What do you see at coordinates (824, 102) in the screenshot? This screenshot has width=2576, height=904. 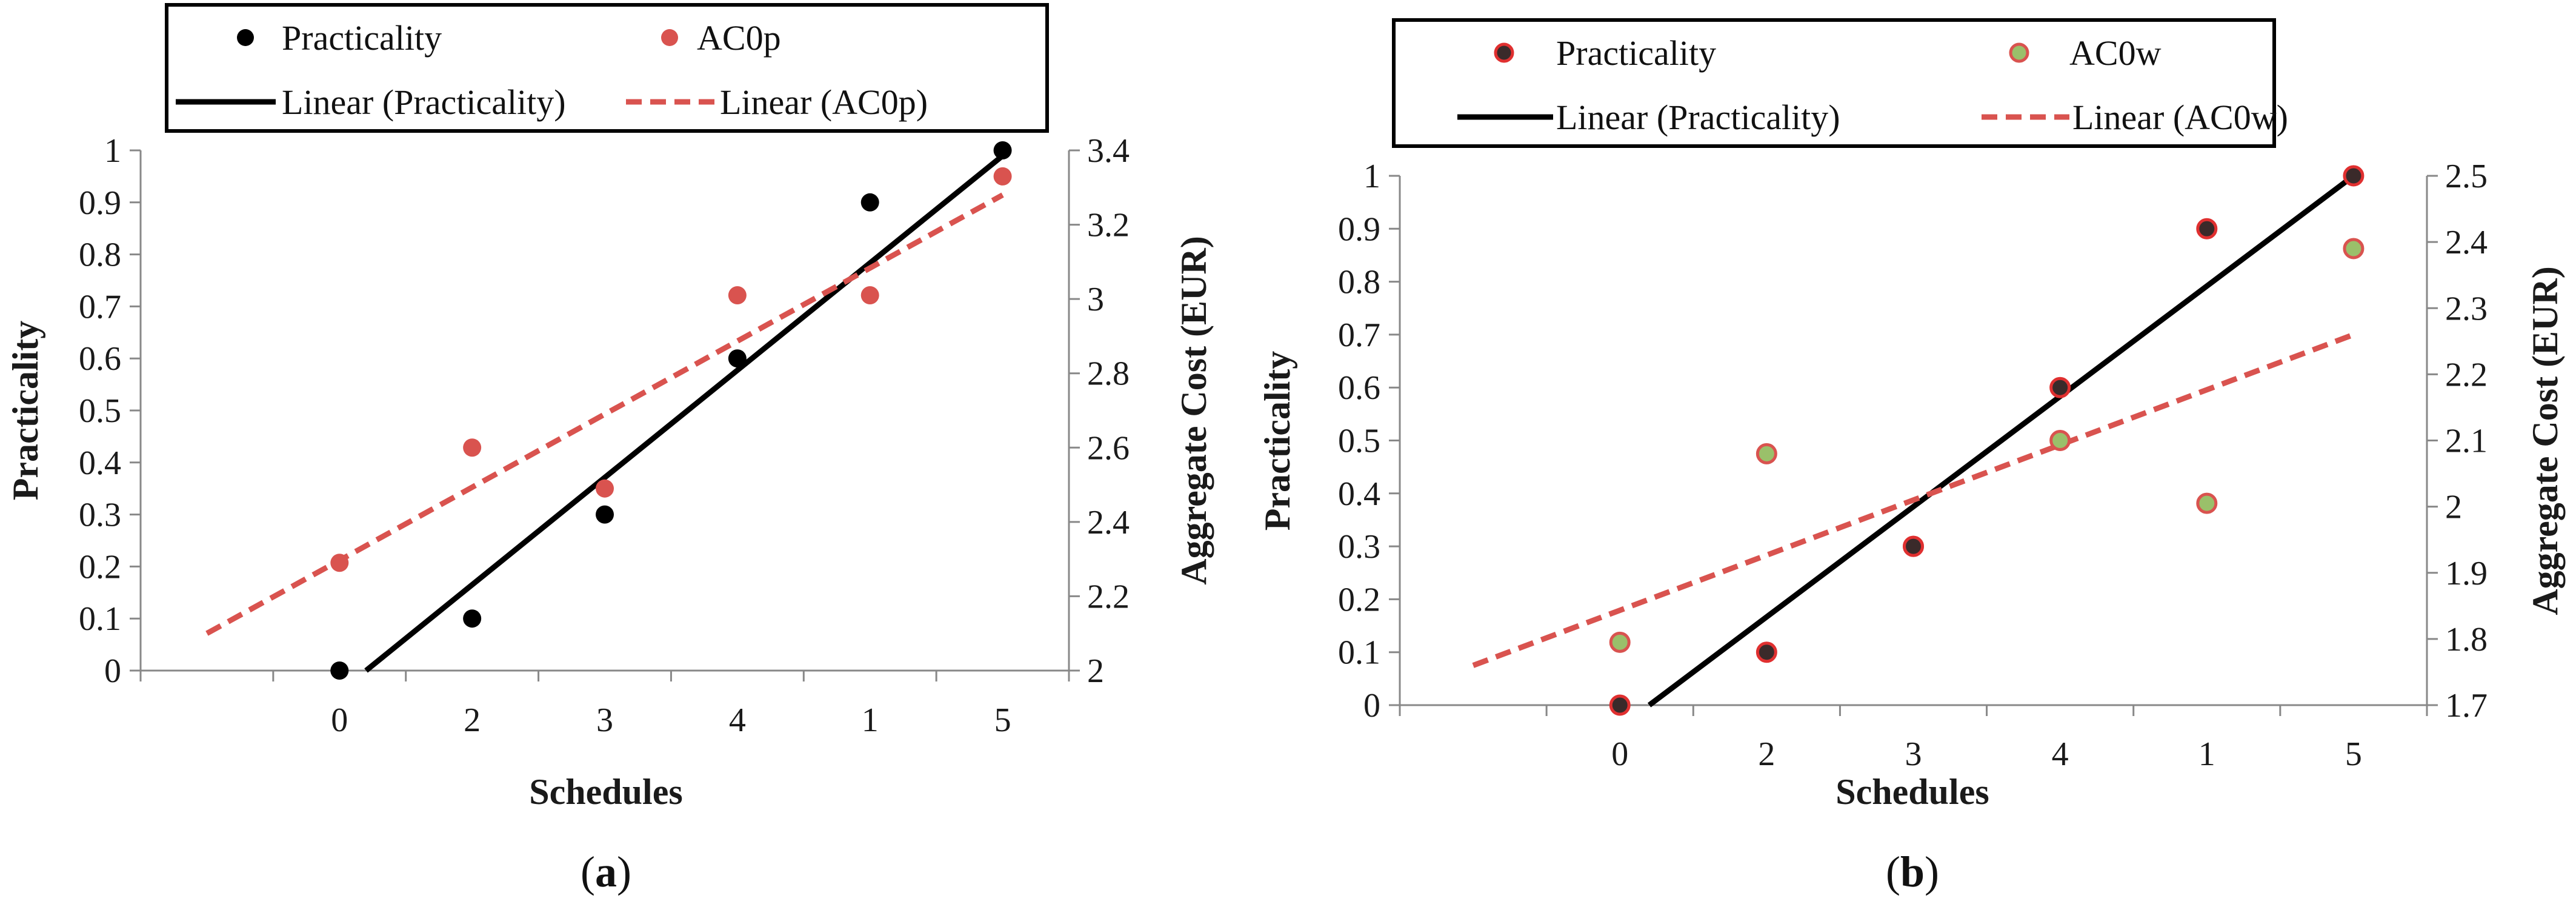 I see `legend-label-linear-ac0p: Linear (AC0p)` at bounding box center [824, 102].